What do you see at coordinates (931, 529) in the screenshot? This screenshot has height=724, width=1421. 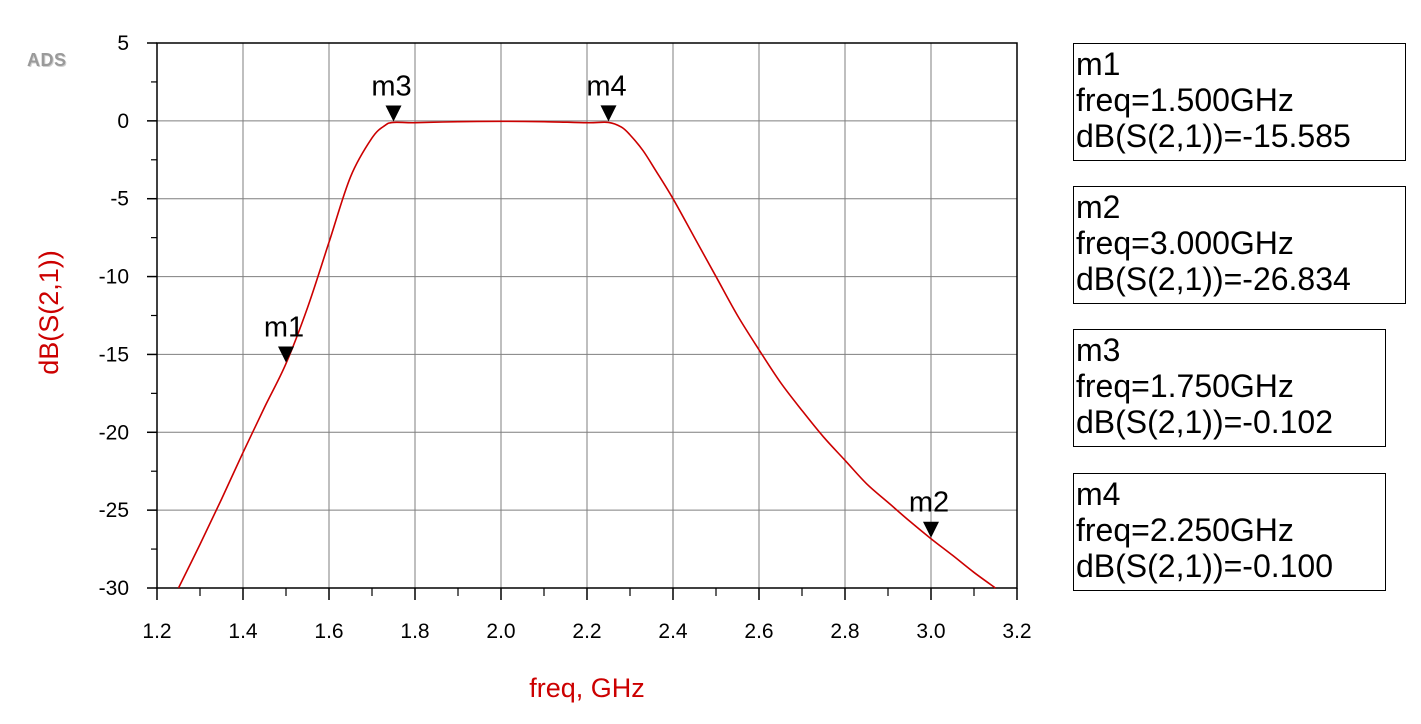 I see `marker-m2-triangle` at bounding box center [931, 529].